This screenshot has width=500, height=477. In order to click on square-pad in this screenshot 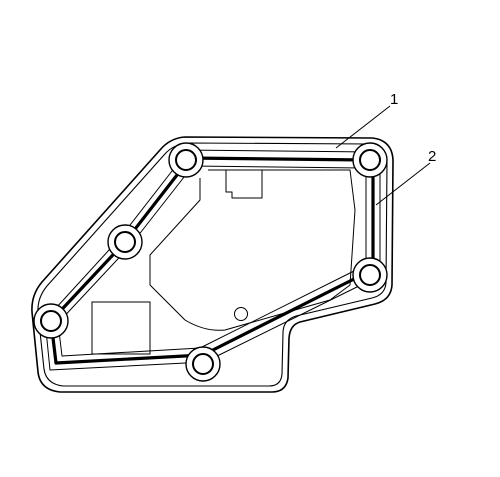, I will do `click(121, 328)`.